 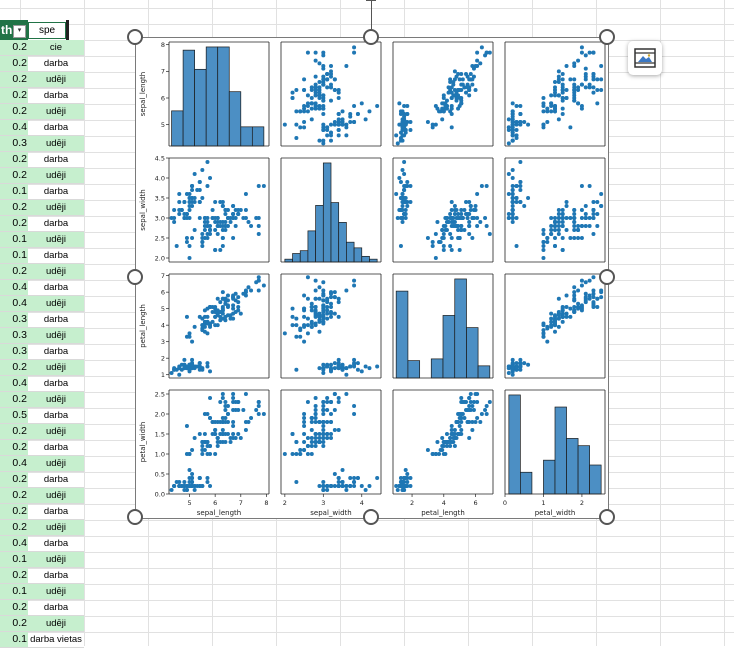 I want to click on rotation-handle, so click(x=371, y=0).